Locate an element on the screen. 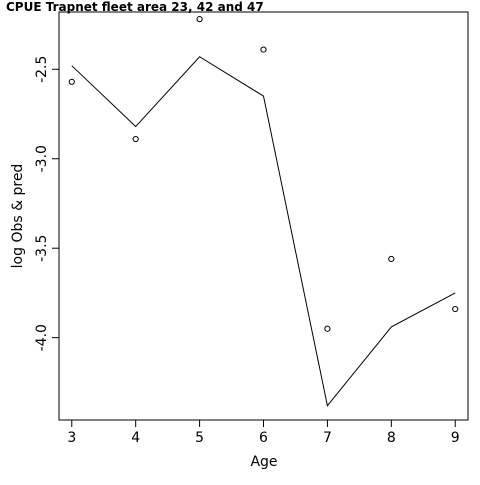 The width and height of the screenshot is (480, 485). x-tick-label: 7 is located at coordinates (327, 438).